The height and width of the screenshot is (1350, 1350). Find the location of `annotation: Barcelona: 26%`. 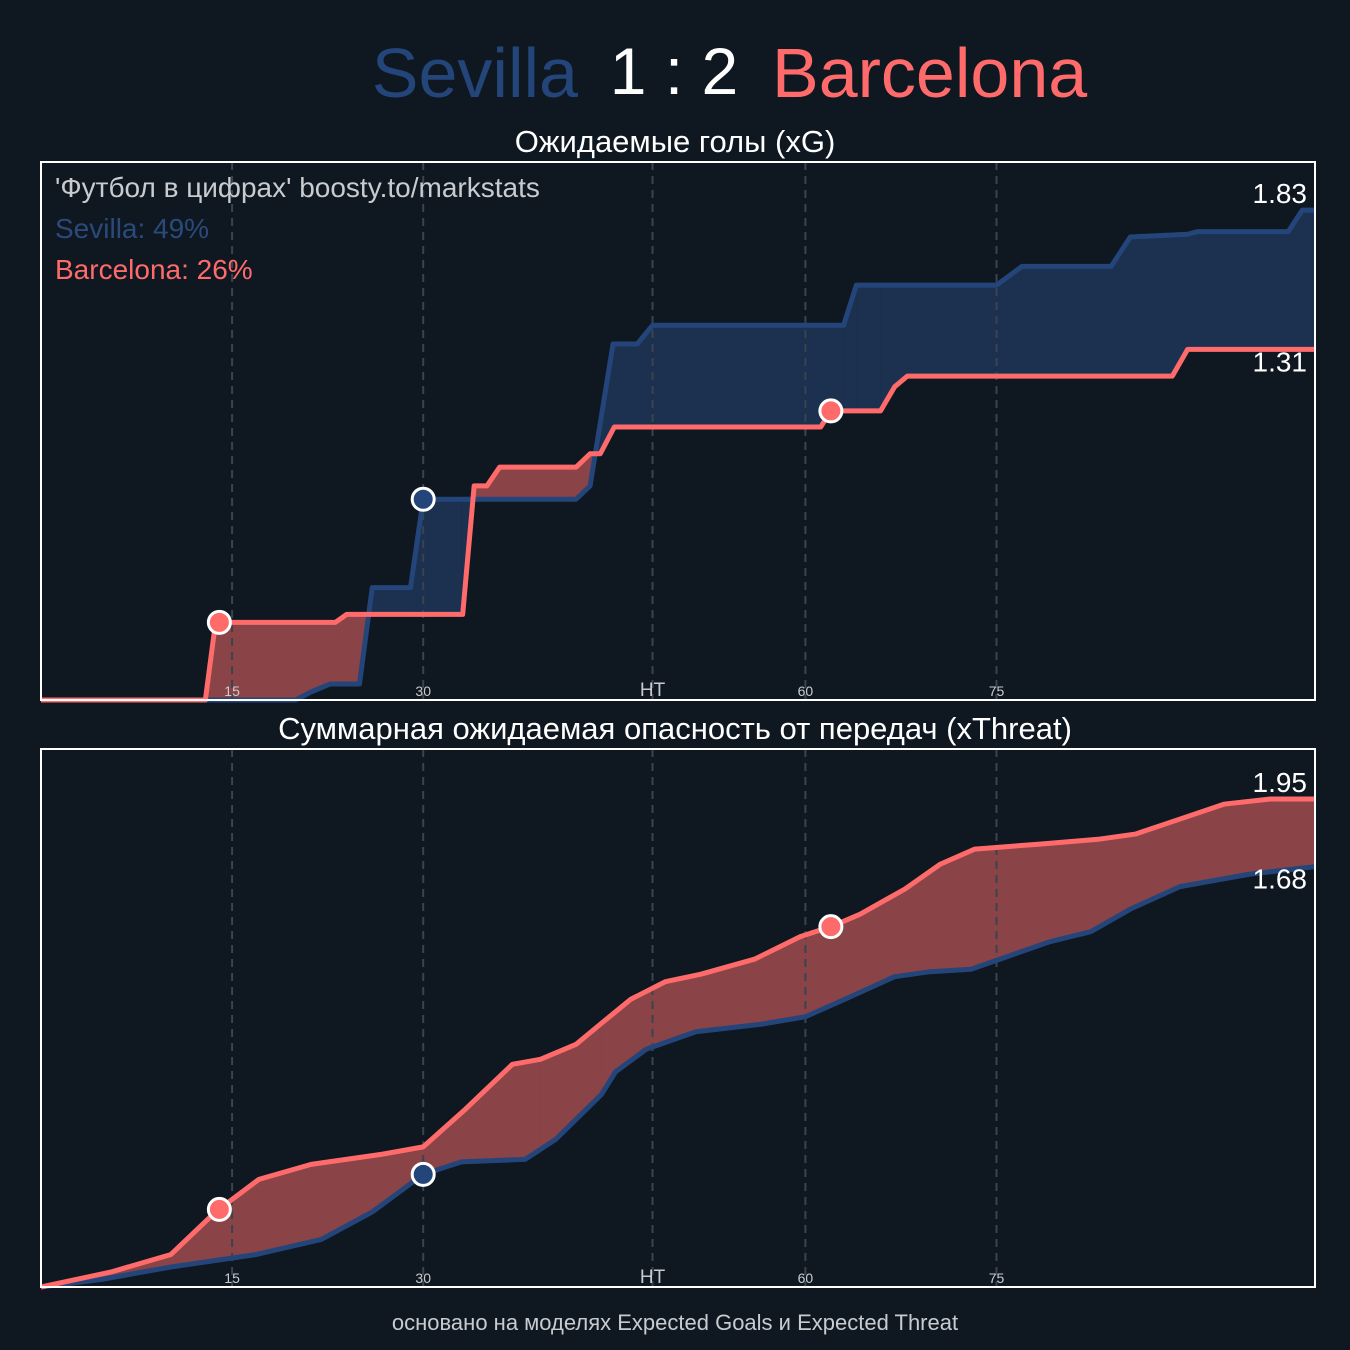

annotation: Barcelona: 26% is located at coordinates (154, 269).